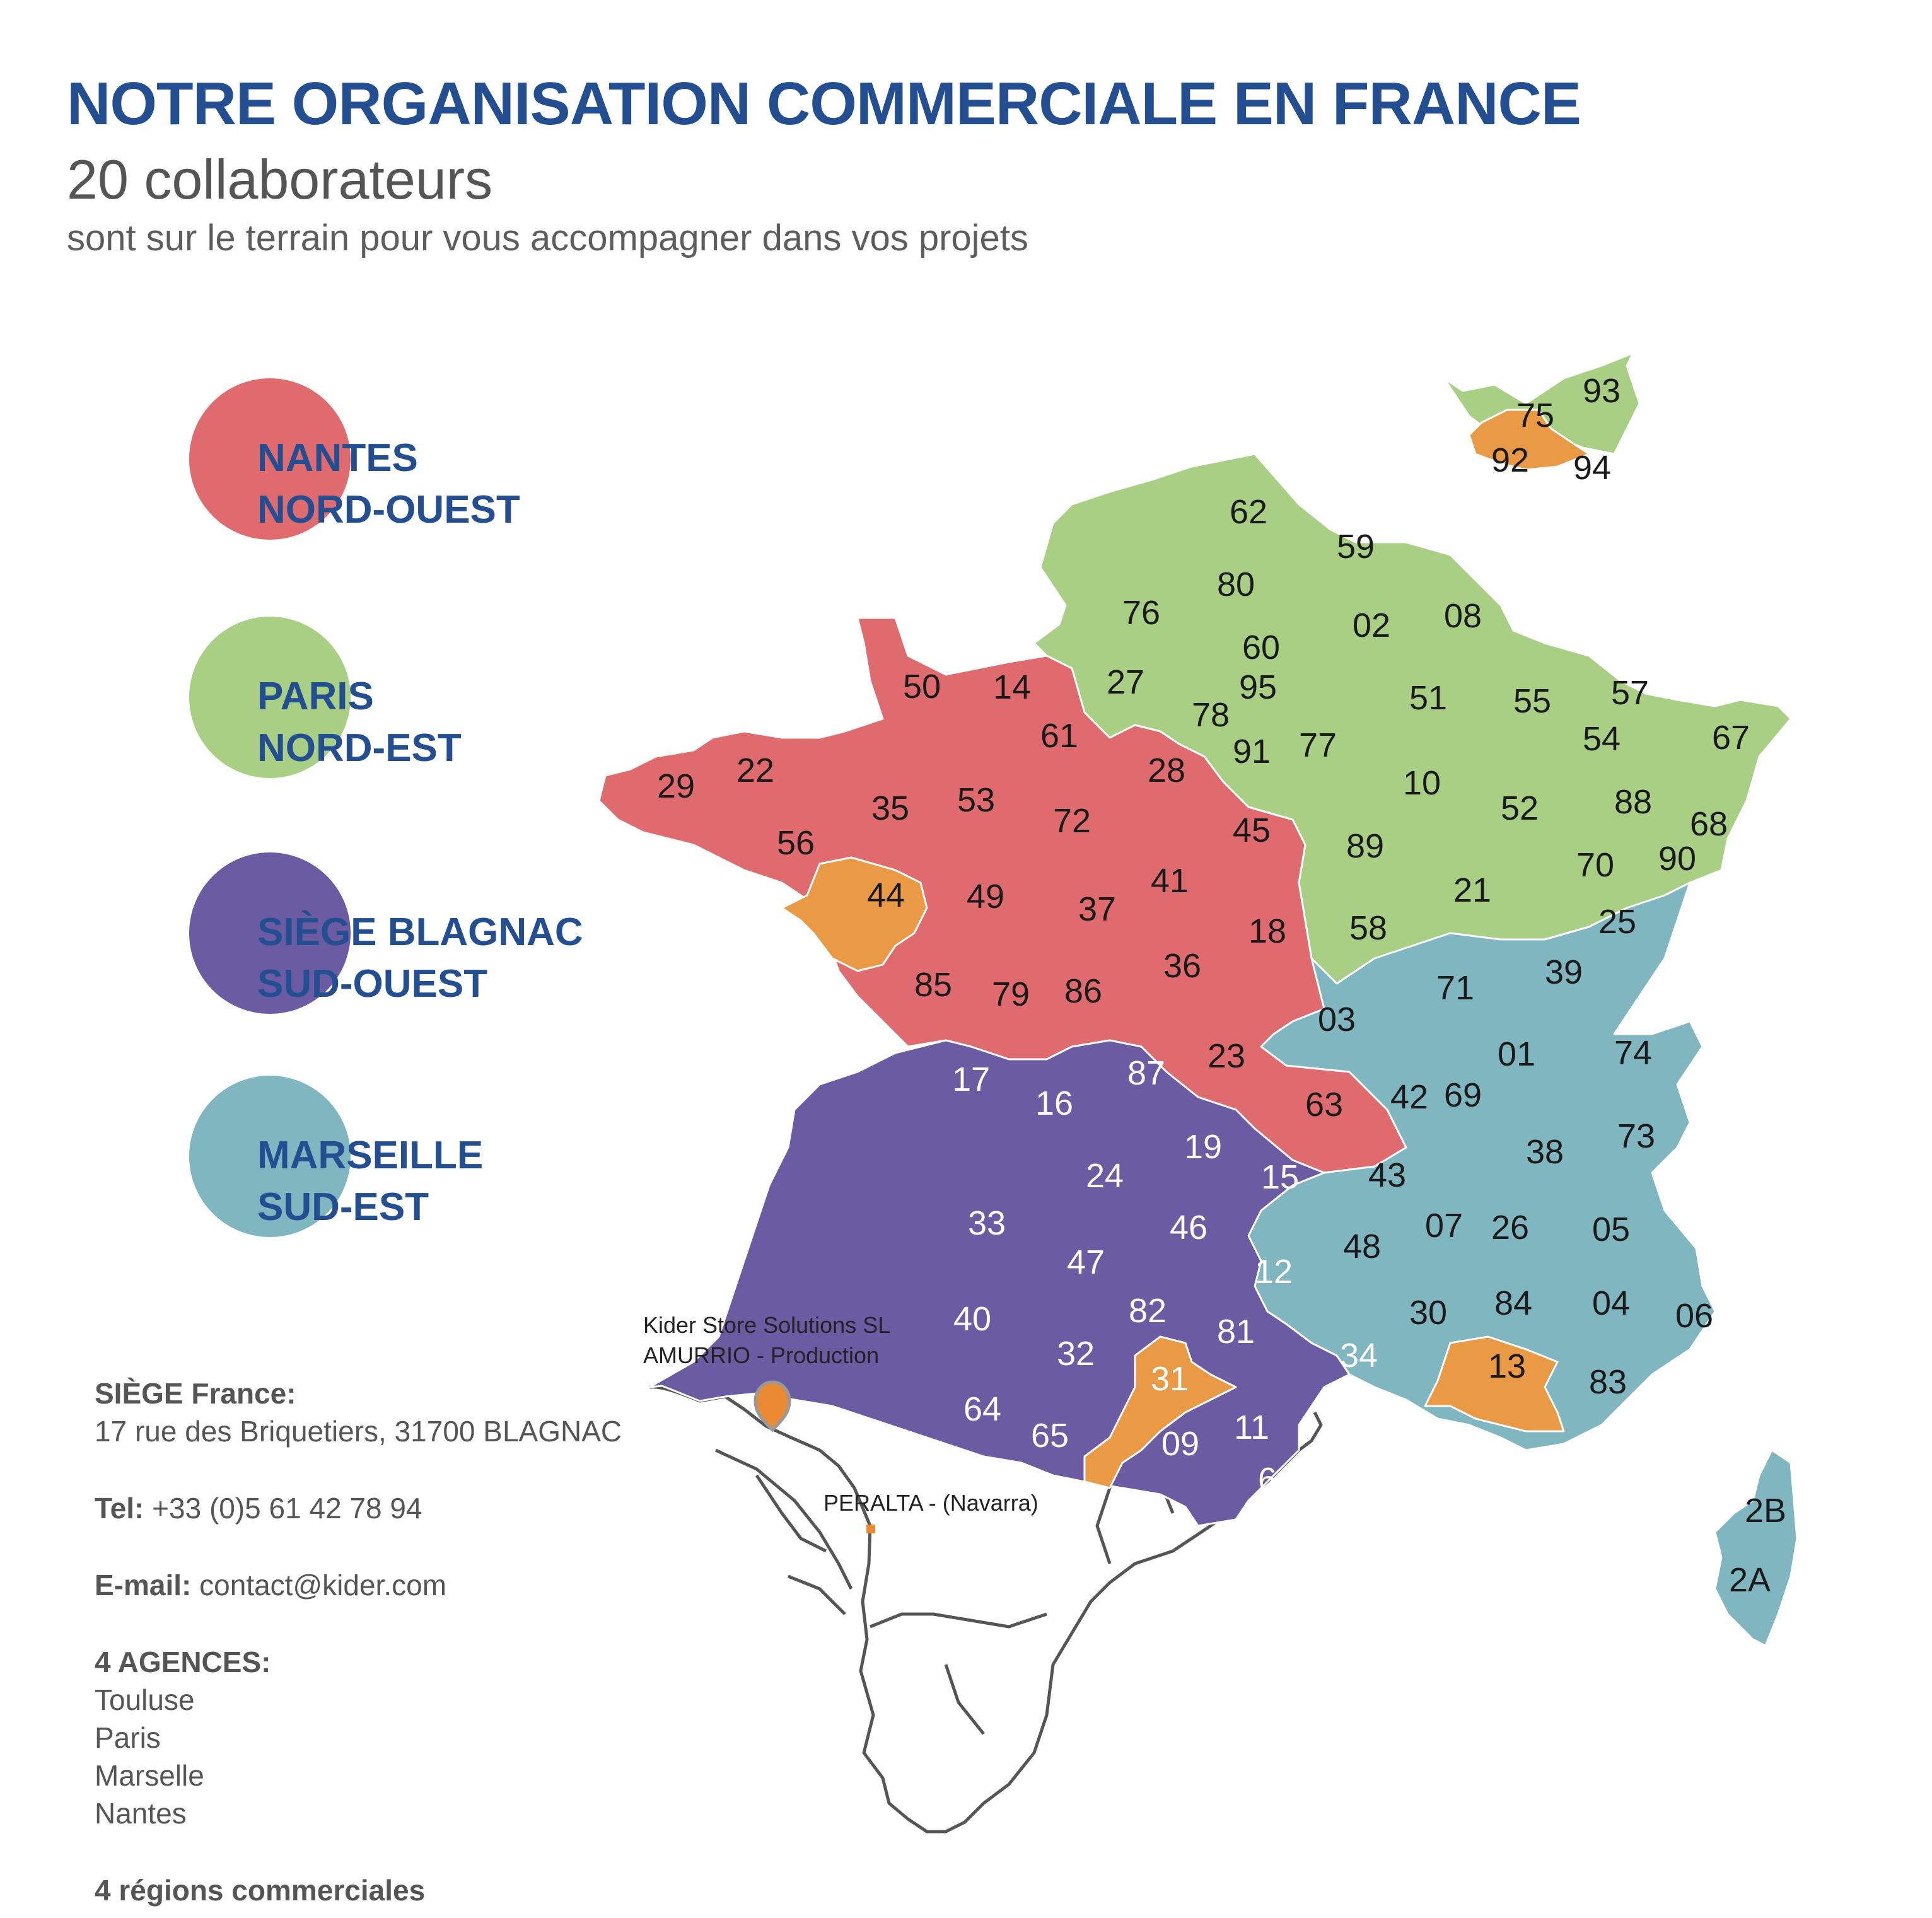 Image resolution: width=1932 pixels, height=1918 pixels. Describe the element at coordinates (1463, 1095) in the screenshot. I see `department-label-69: 69` at that location.